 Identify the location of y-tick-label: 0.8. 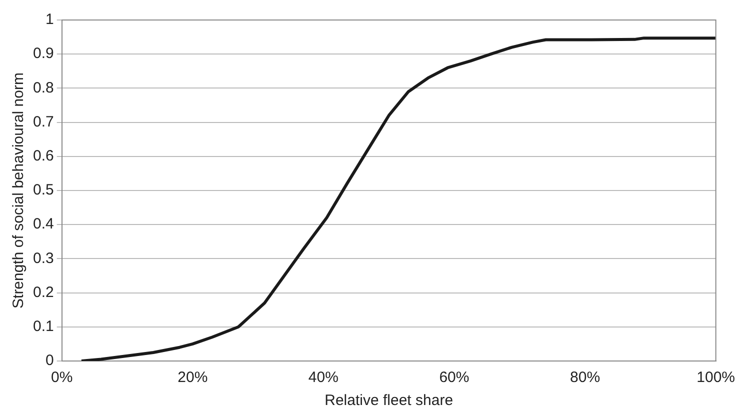
(43, 87).